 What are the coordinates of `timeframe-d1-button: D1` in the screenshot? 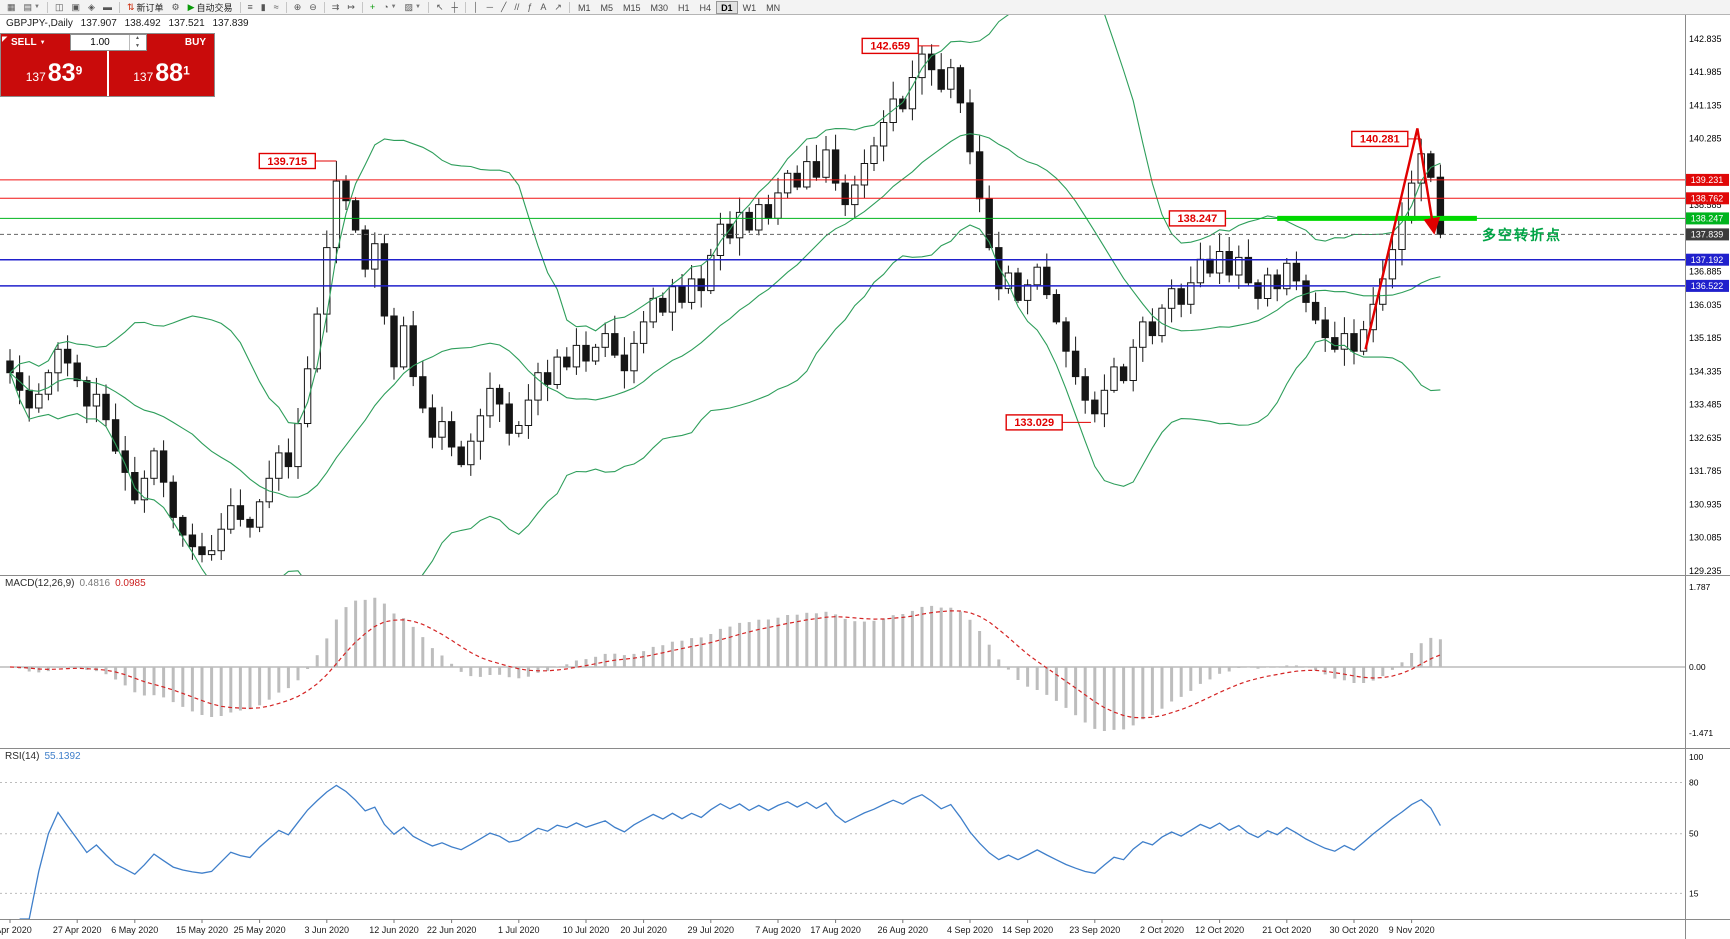 It's located at (727, 7).